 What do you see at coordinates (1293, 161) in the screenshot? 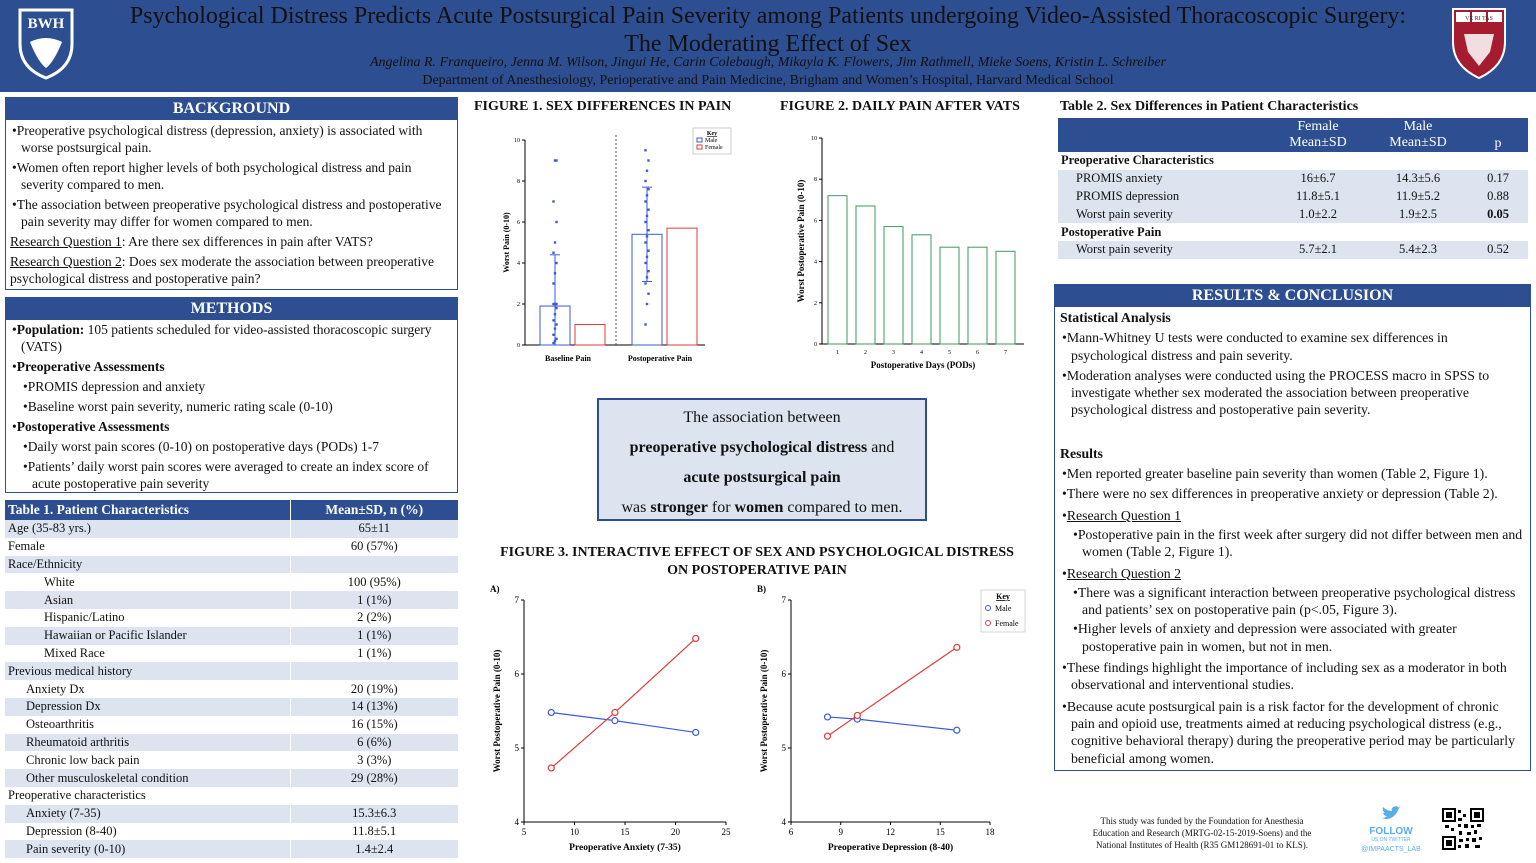
I see `table2-section-pre: Preoperative Characteristics` at bounding box center [1293, 161].